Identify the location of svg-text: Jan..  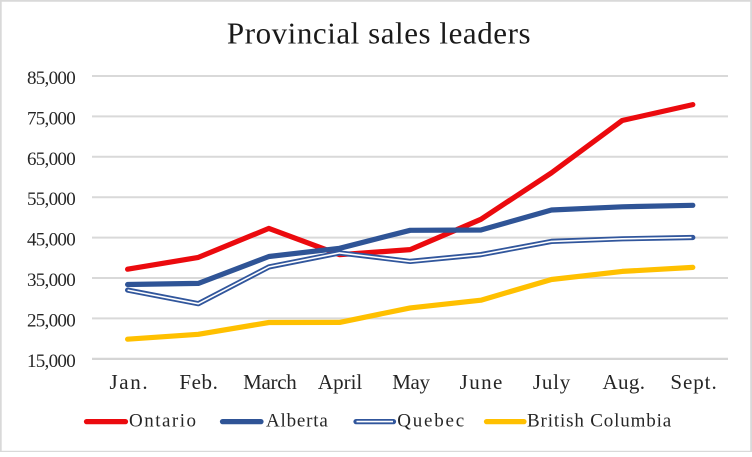
(129, 382).